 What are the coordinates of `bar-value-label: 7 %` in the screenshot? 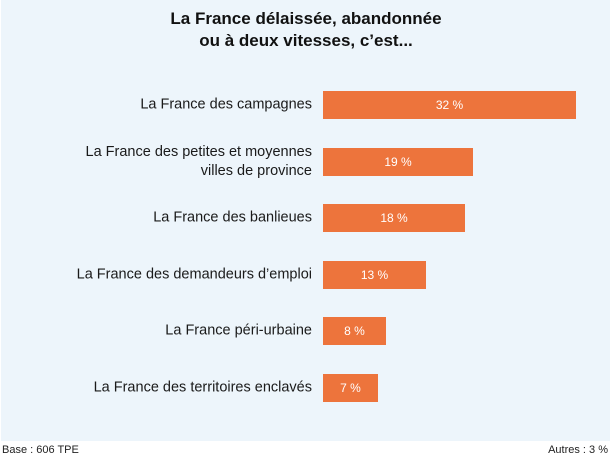 It's located at (350, 388).